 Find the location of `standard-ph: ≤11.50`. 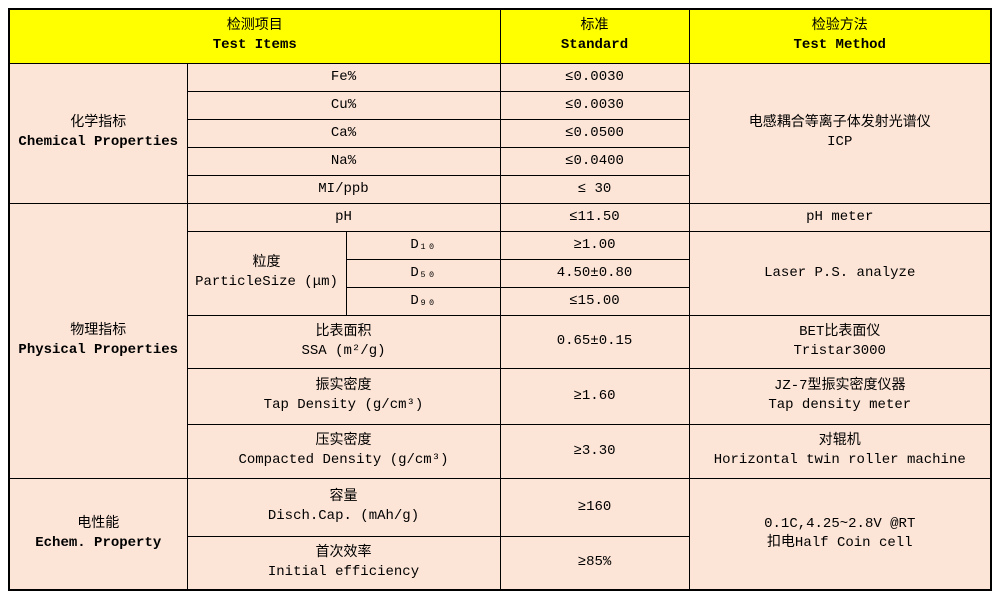

standard-ph: ≤11.50 is located at coordinates (594, 217).